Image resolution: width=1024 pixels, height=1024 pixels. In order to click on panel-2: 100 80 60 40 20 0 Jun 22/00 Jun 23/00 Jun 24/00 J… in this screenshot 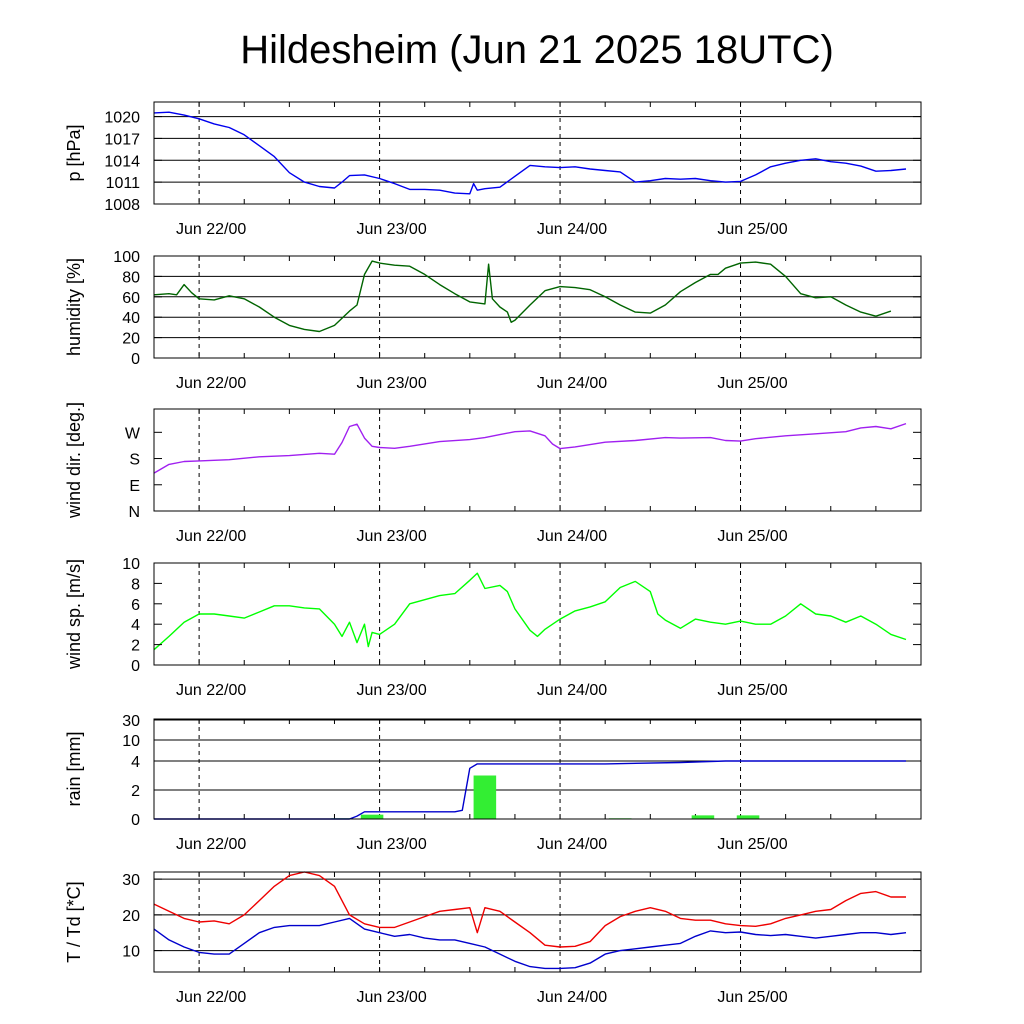, I will do `click(493, 320)`.